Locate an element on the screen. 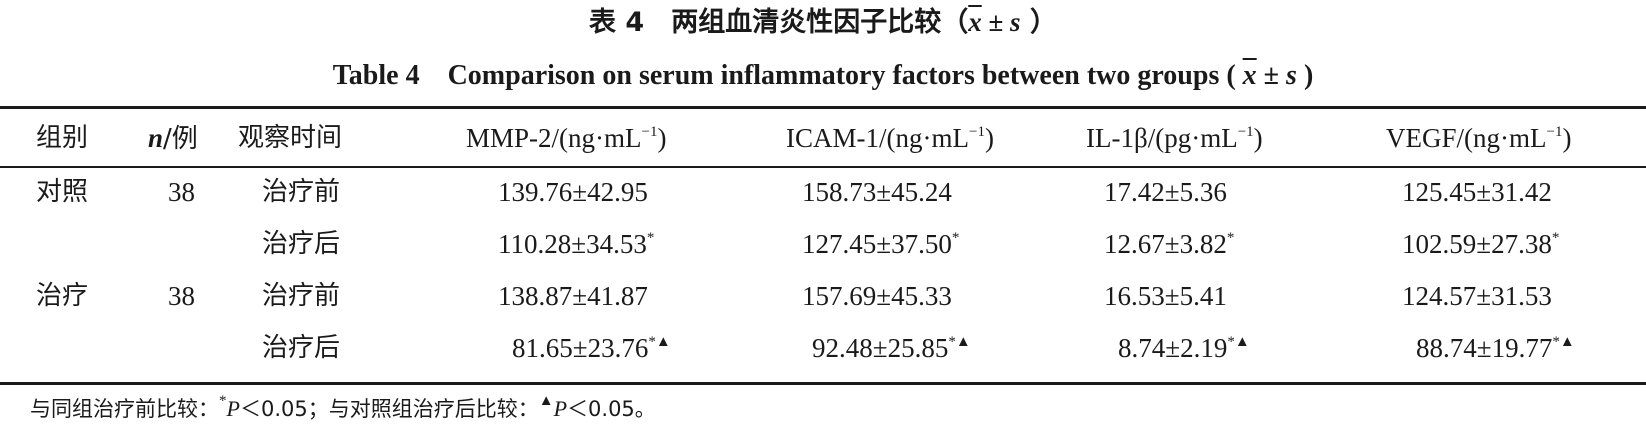 The height and width of the screenshot is (434, 1646). row-3-time: 治疗前 is located at coordinates (301, 296).